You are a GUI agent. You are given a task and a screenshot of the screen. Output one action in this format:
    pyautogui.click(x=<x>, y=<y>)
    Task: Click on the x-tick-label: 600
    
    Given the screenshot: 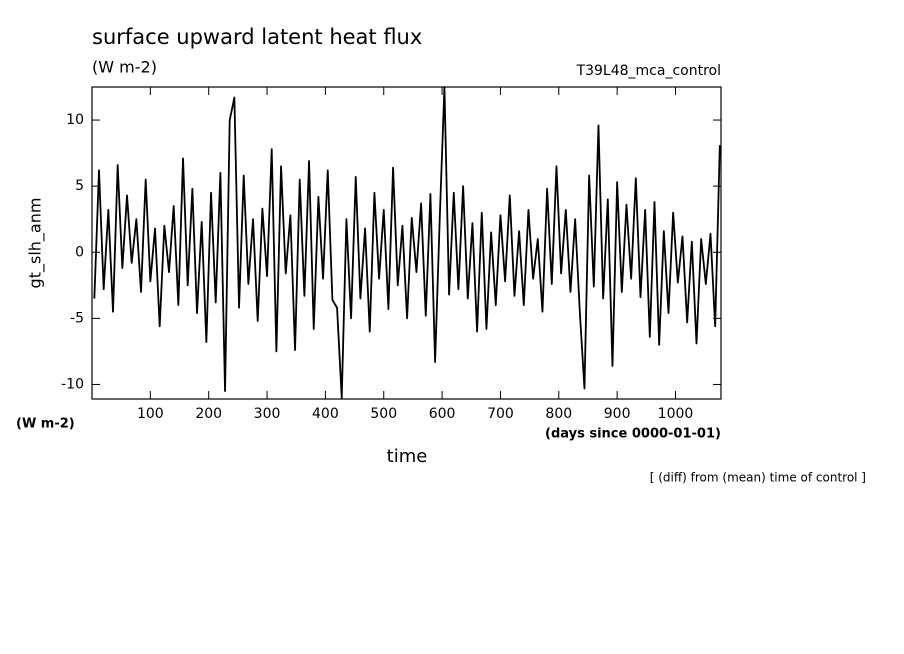 What is the action you would take?
    pyautogui.click(x=442, y=414)
    